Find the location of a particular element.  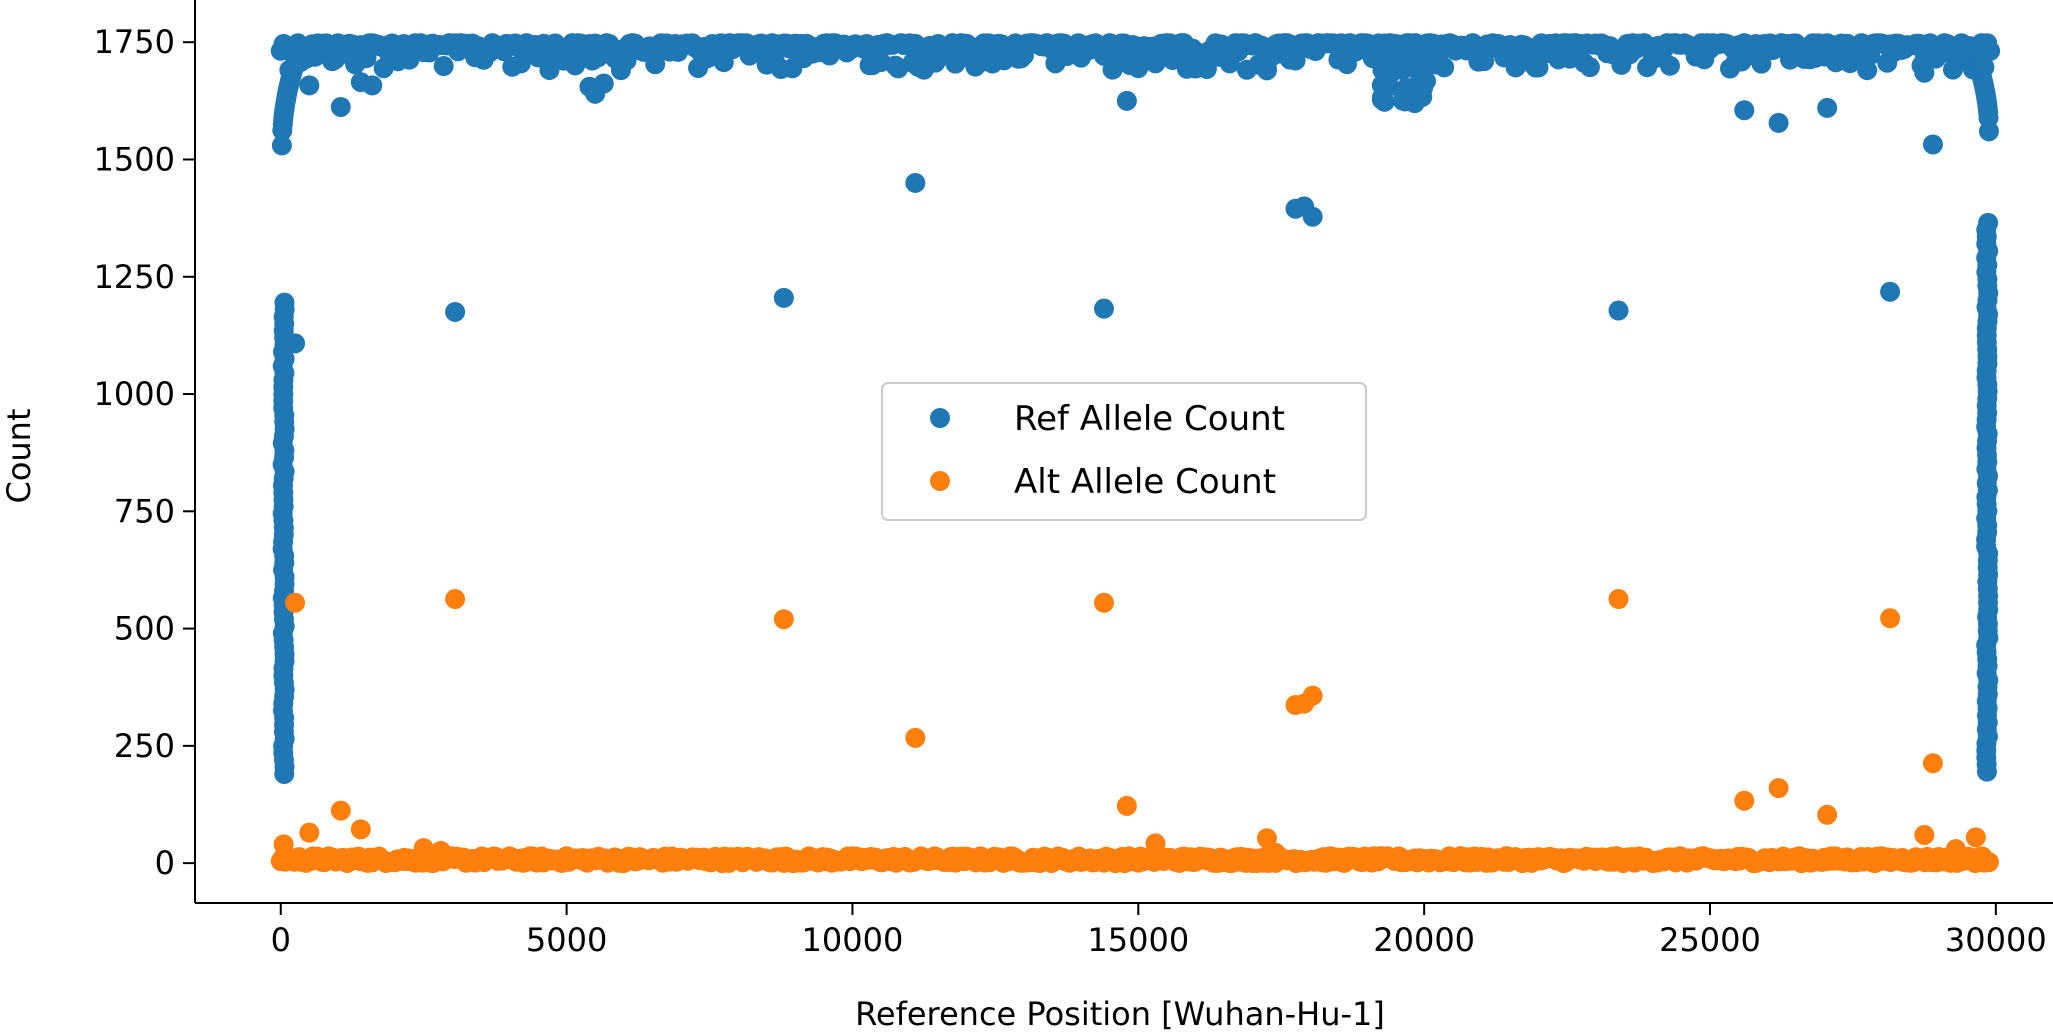

legend-frame is located at coordinates (1124, 451).